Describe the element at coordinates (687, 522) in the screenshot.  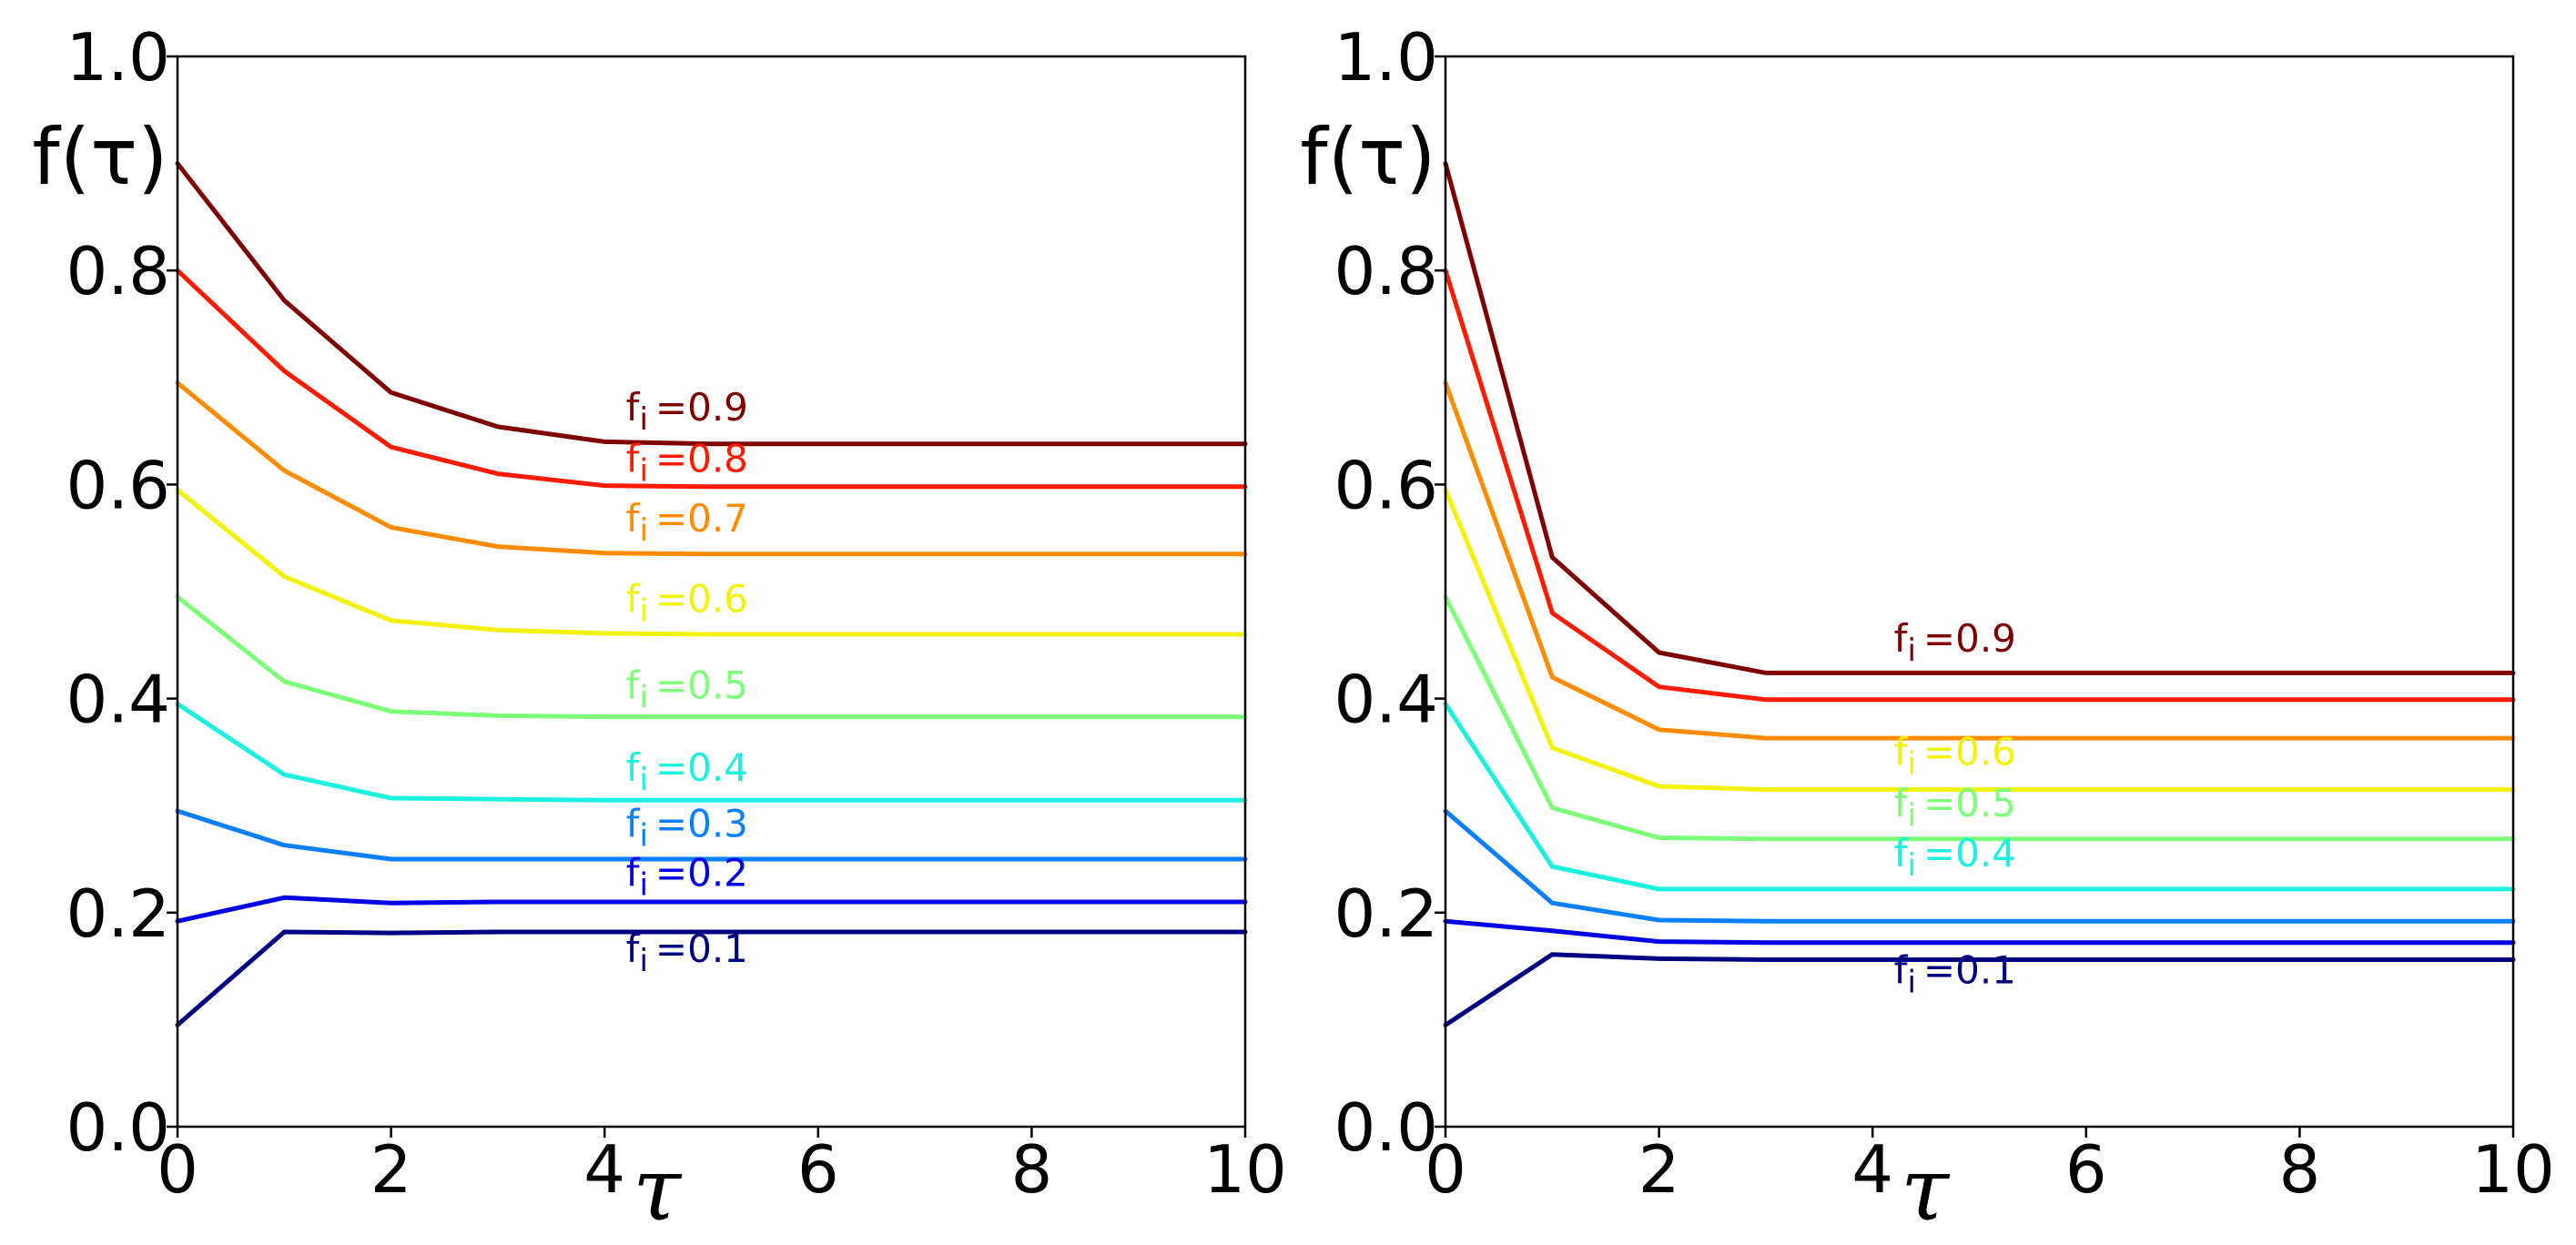
I see `curve-label-0-7: fi =0.7` at that location.